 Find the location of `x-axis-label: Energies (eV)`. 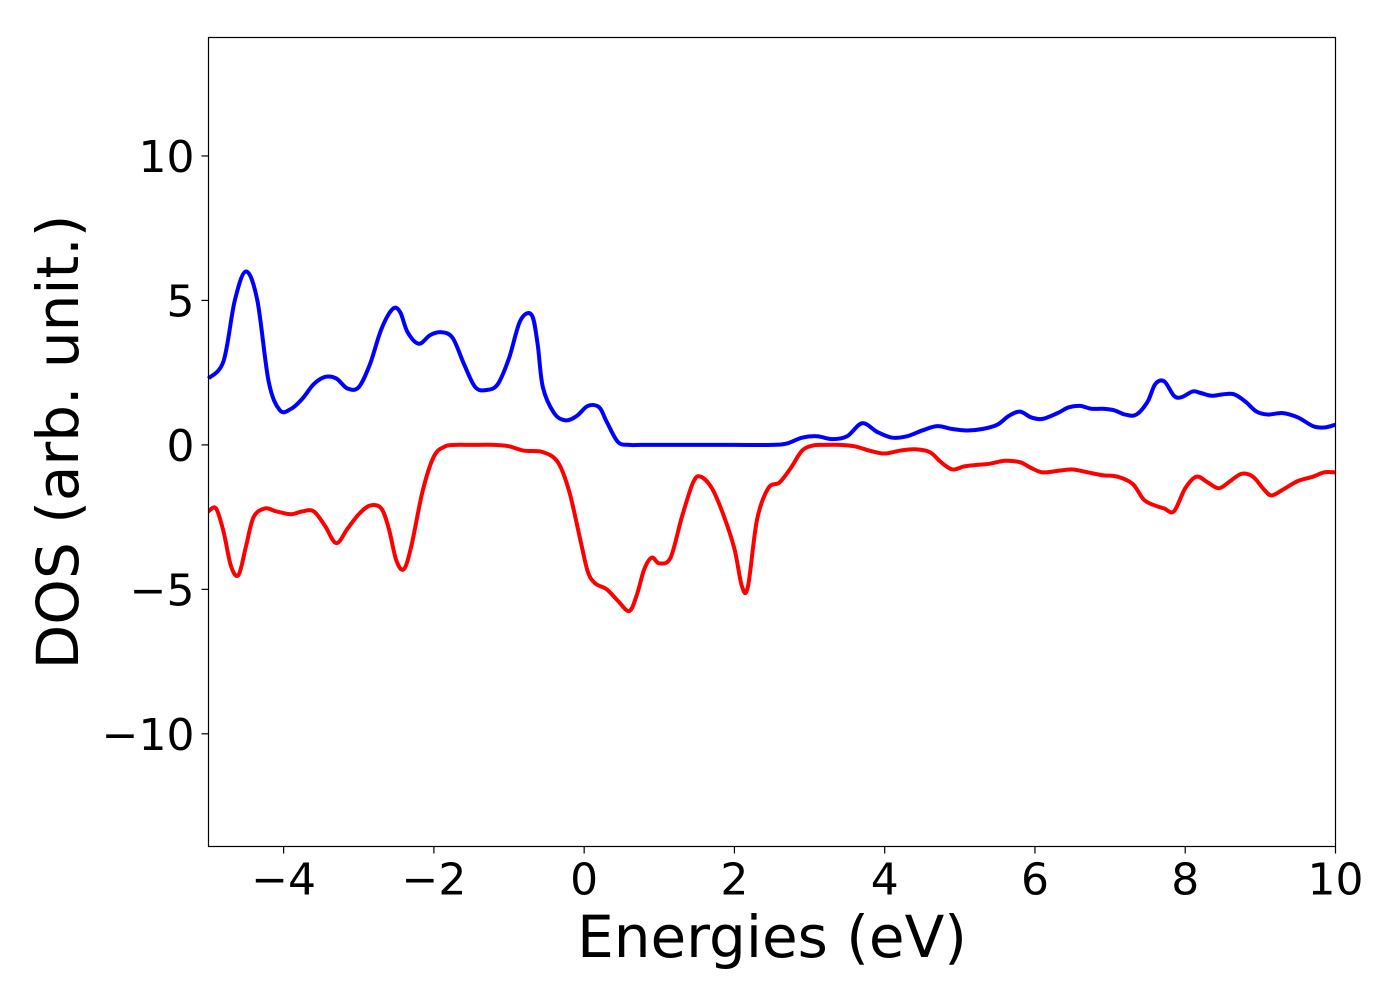

x-axis-label: Energies (eV) is located at coordinates (772, 937).